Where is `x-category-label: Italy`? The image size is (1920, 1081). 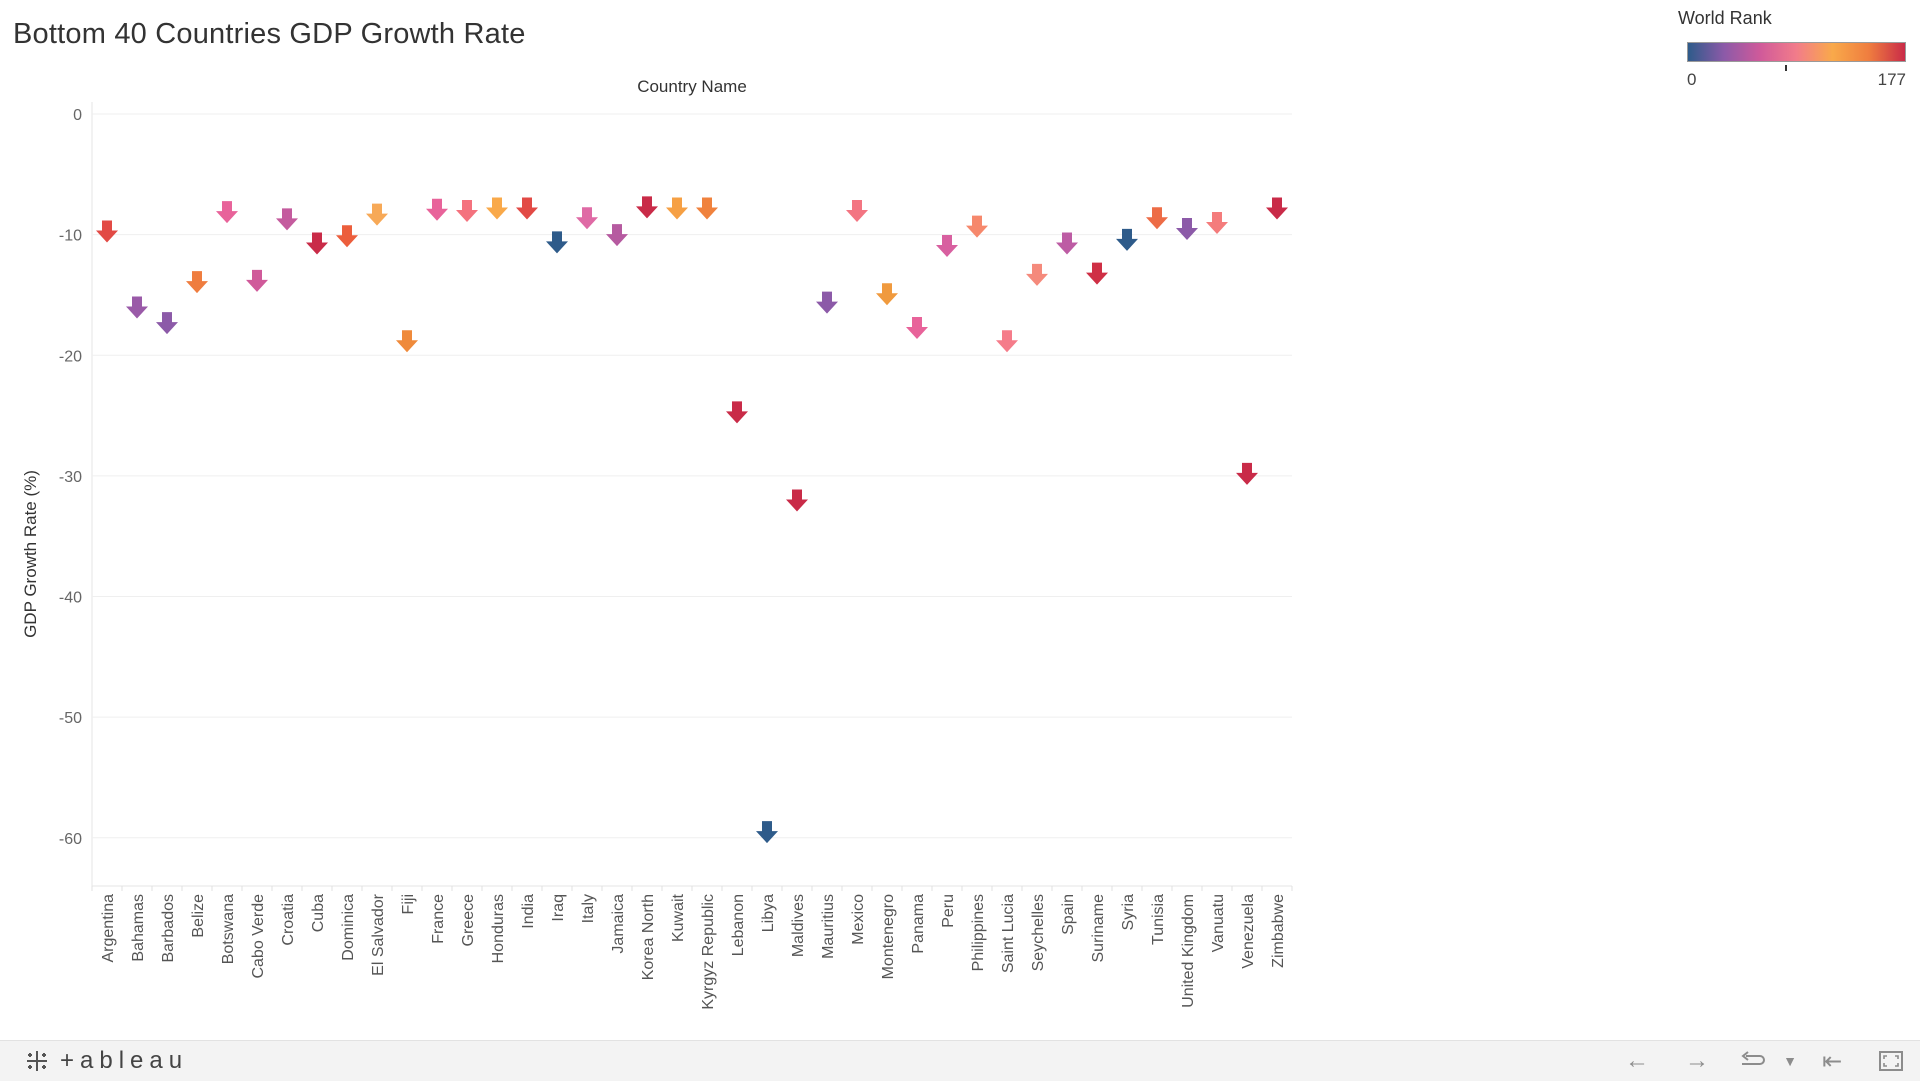 x-category-label: Italy is located at coordinates (588, 908).